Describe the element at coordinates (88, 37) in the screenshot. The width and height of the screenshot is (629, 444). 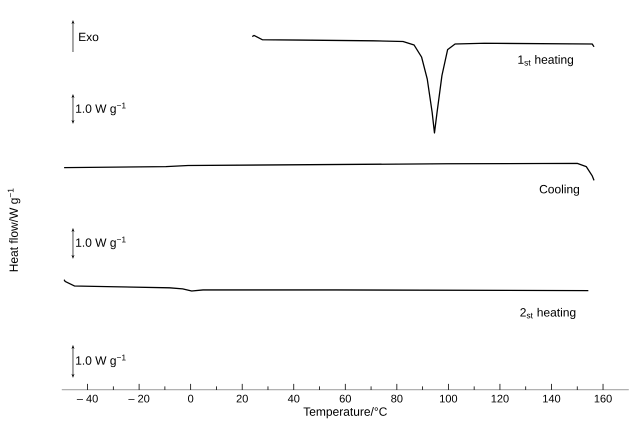
I see `annotation: Exo` at that location.